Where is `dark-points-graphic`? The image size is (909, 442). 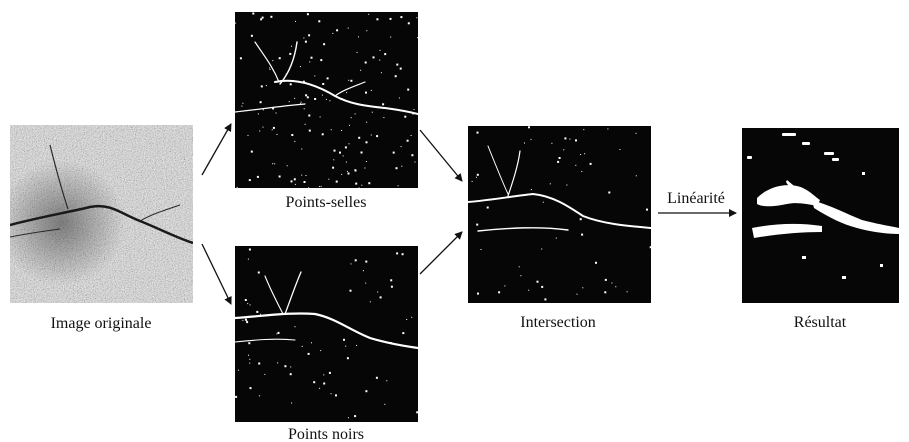
dark-points-graphic is located at coordinates (326, 333).